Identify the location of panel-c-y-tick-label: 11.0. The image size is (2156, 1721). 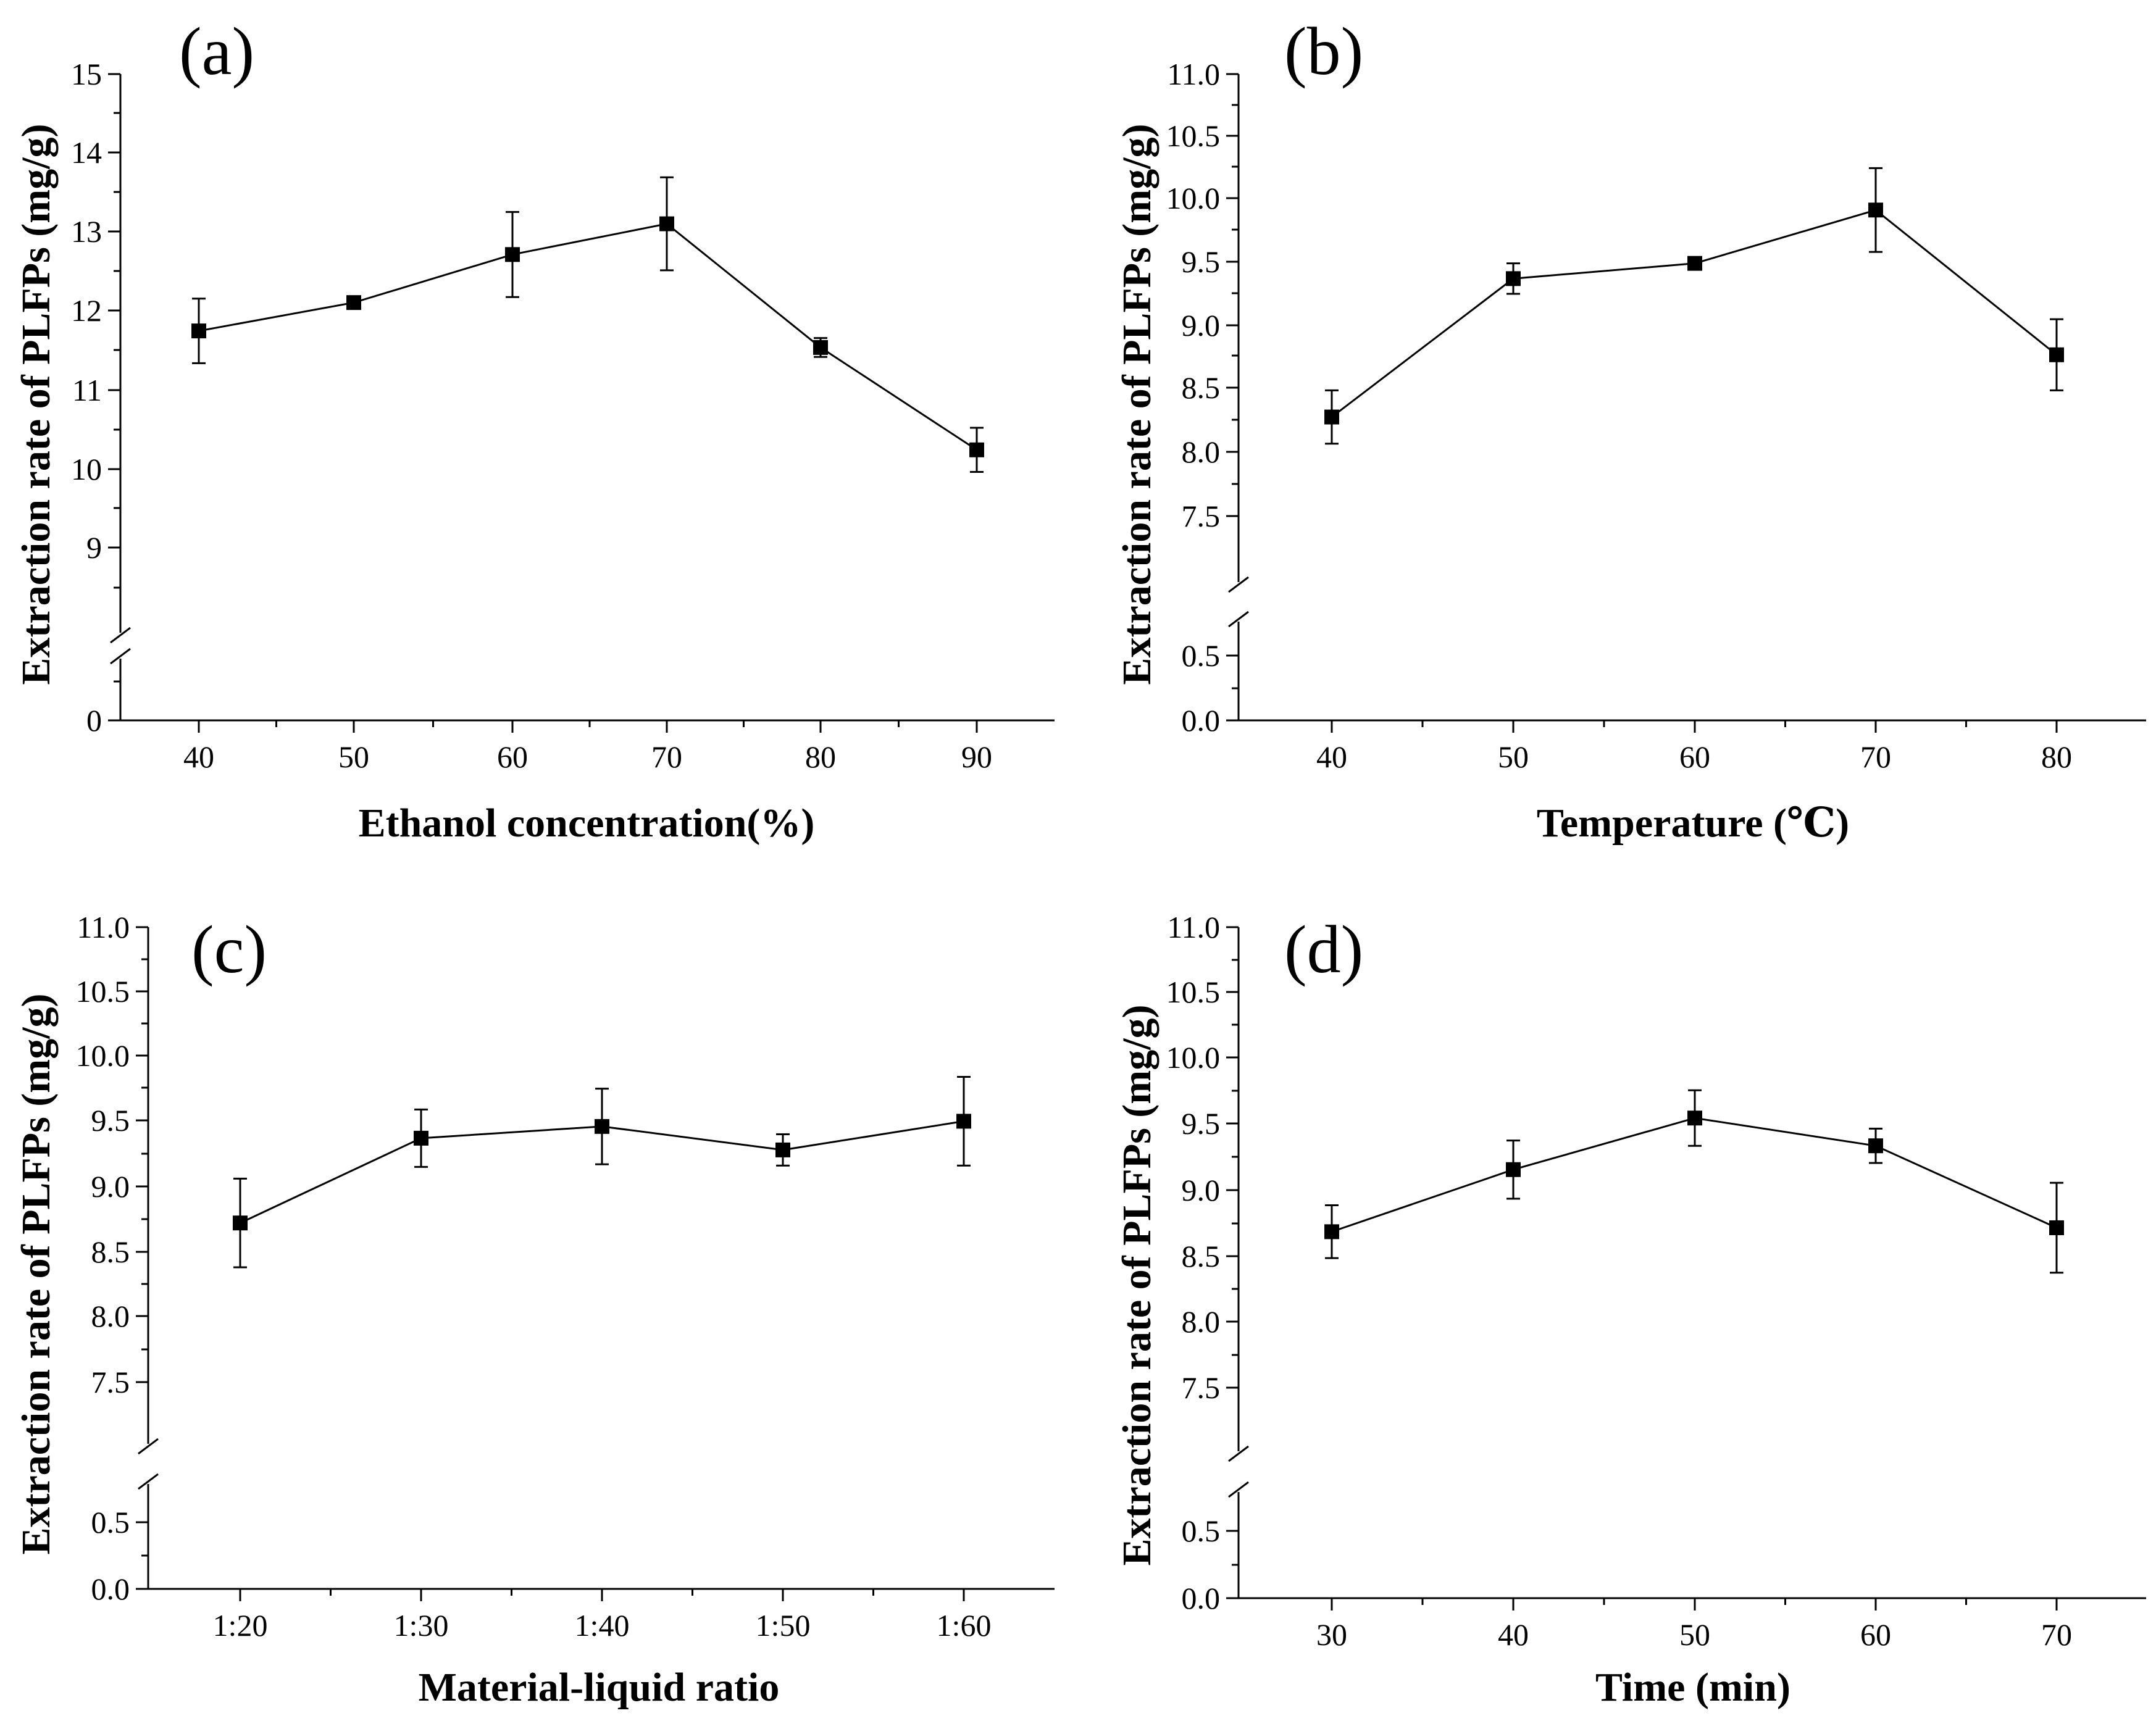
(103, 927).